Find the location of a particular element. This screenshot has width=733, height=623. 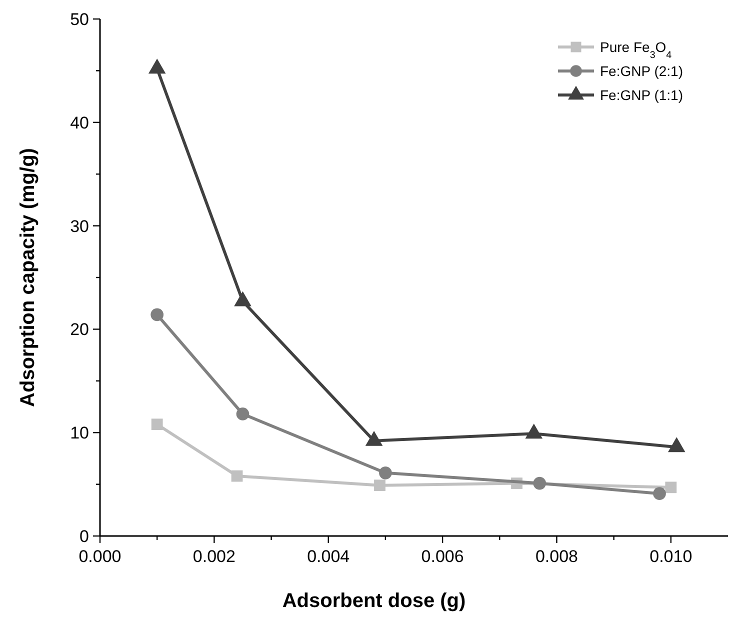

y-tick-label: 30 is located at coordinates (79, 226).